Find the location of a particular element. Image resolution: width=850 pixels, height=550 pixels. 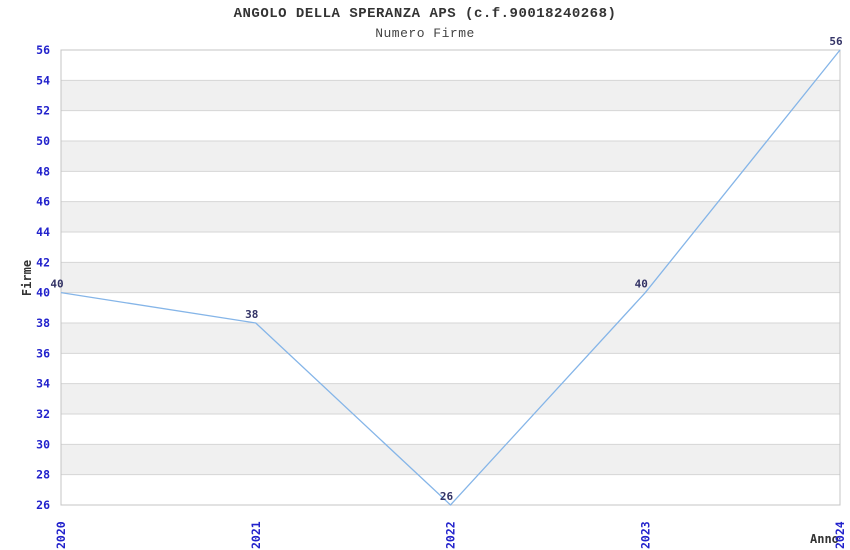

y-tick-label: 54 is located at coordinates (43, 80).